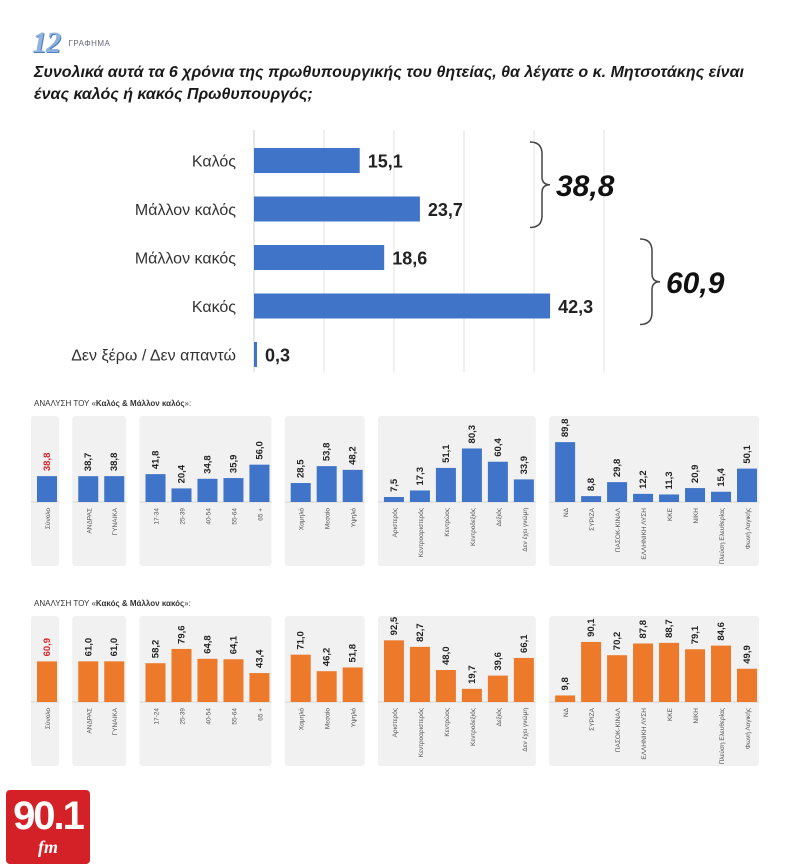  What do you see at coordinates (207, 644) in the screenshot?
I see `value-label: 64,8` at bounding box center [207, 644].